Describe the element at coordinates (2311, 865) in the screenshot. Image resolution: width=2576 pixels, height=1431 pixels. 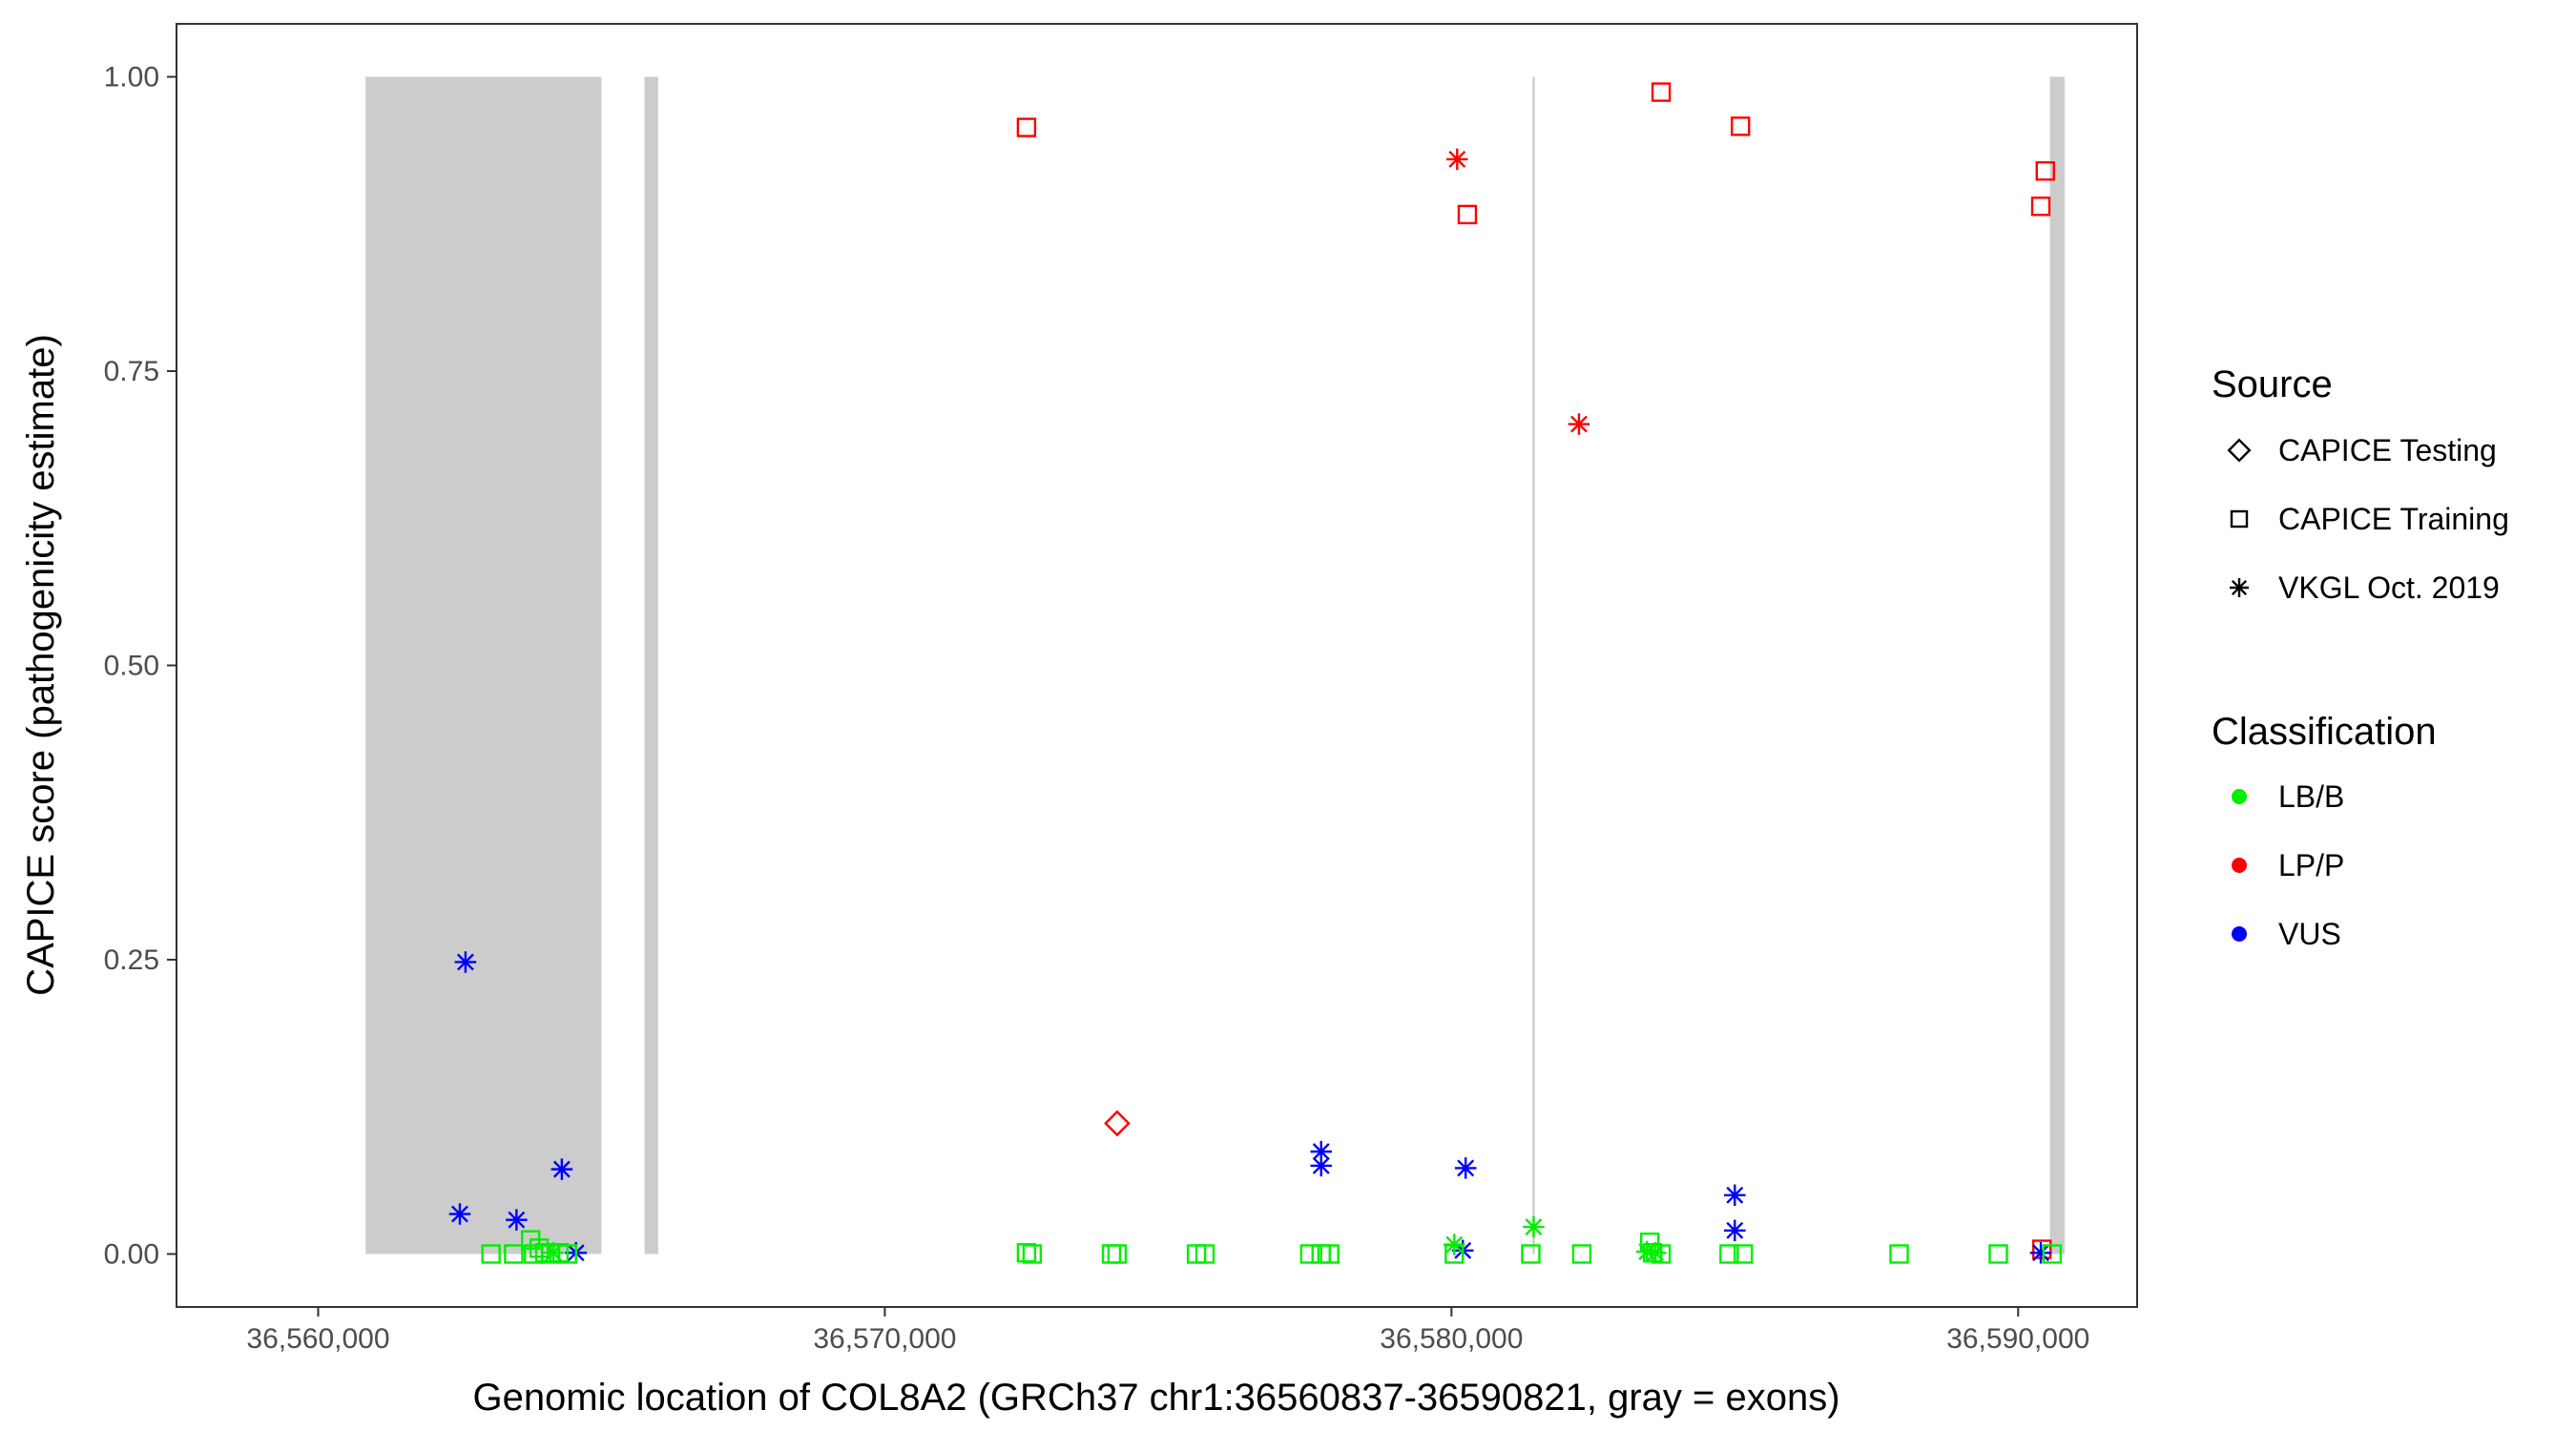
I see `legend-classification-label-2: LP/P` at that location.